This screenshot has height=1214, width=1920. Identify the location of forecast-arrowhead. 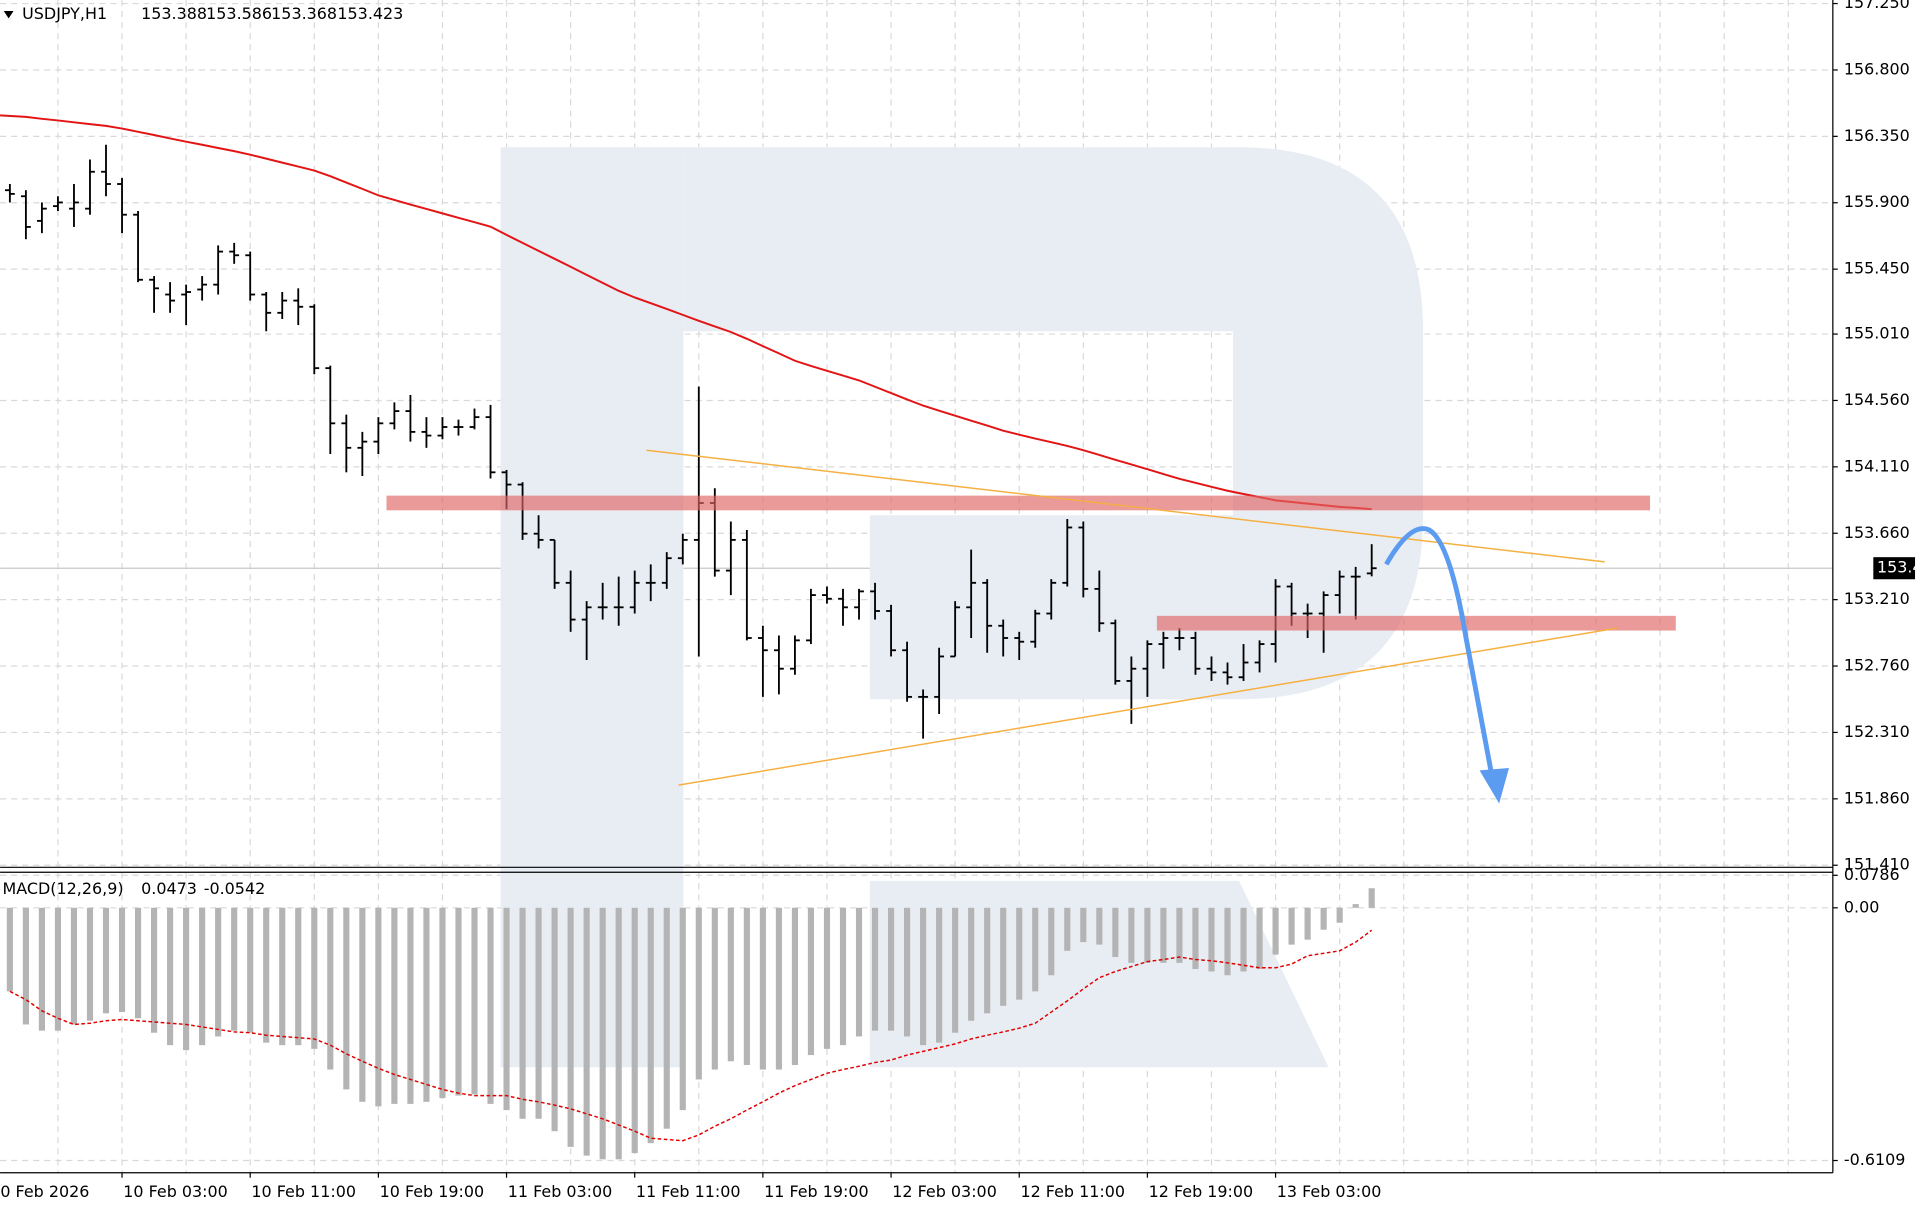
(1494, 785).